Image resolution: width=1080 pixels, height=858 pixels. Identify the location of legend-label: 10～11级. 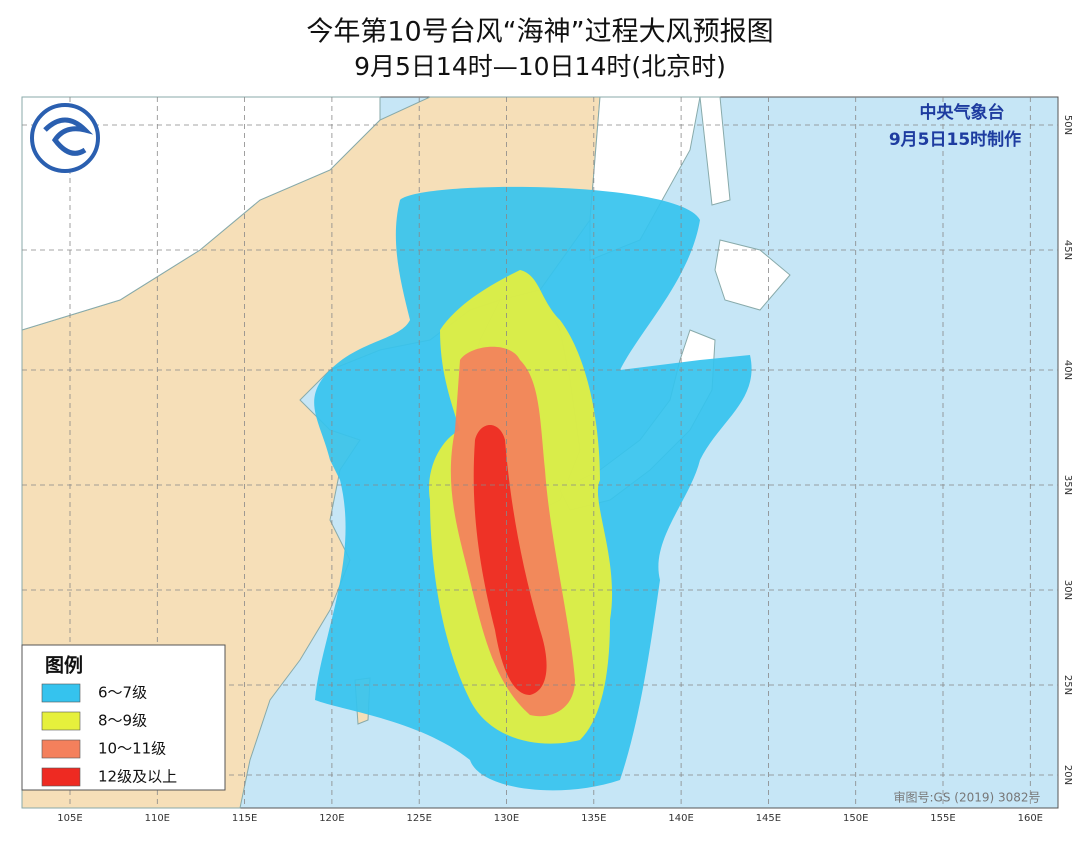
(132, 749).